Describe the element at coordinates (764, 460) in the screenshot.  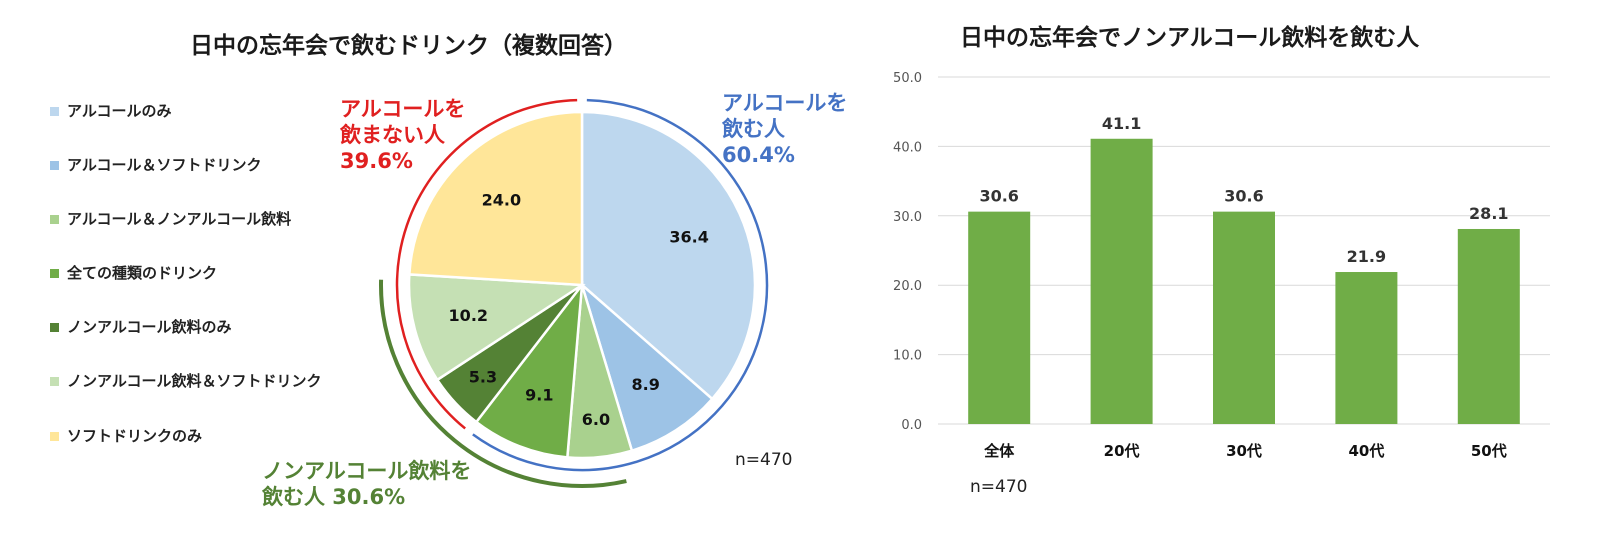
I see `pie-sample-size: n=470` at that location.